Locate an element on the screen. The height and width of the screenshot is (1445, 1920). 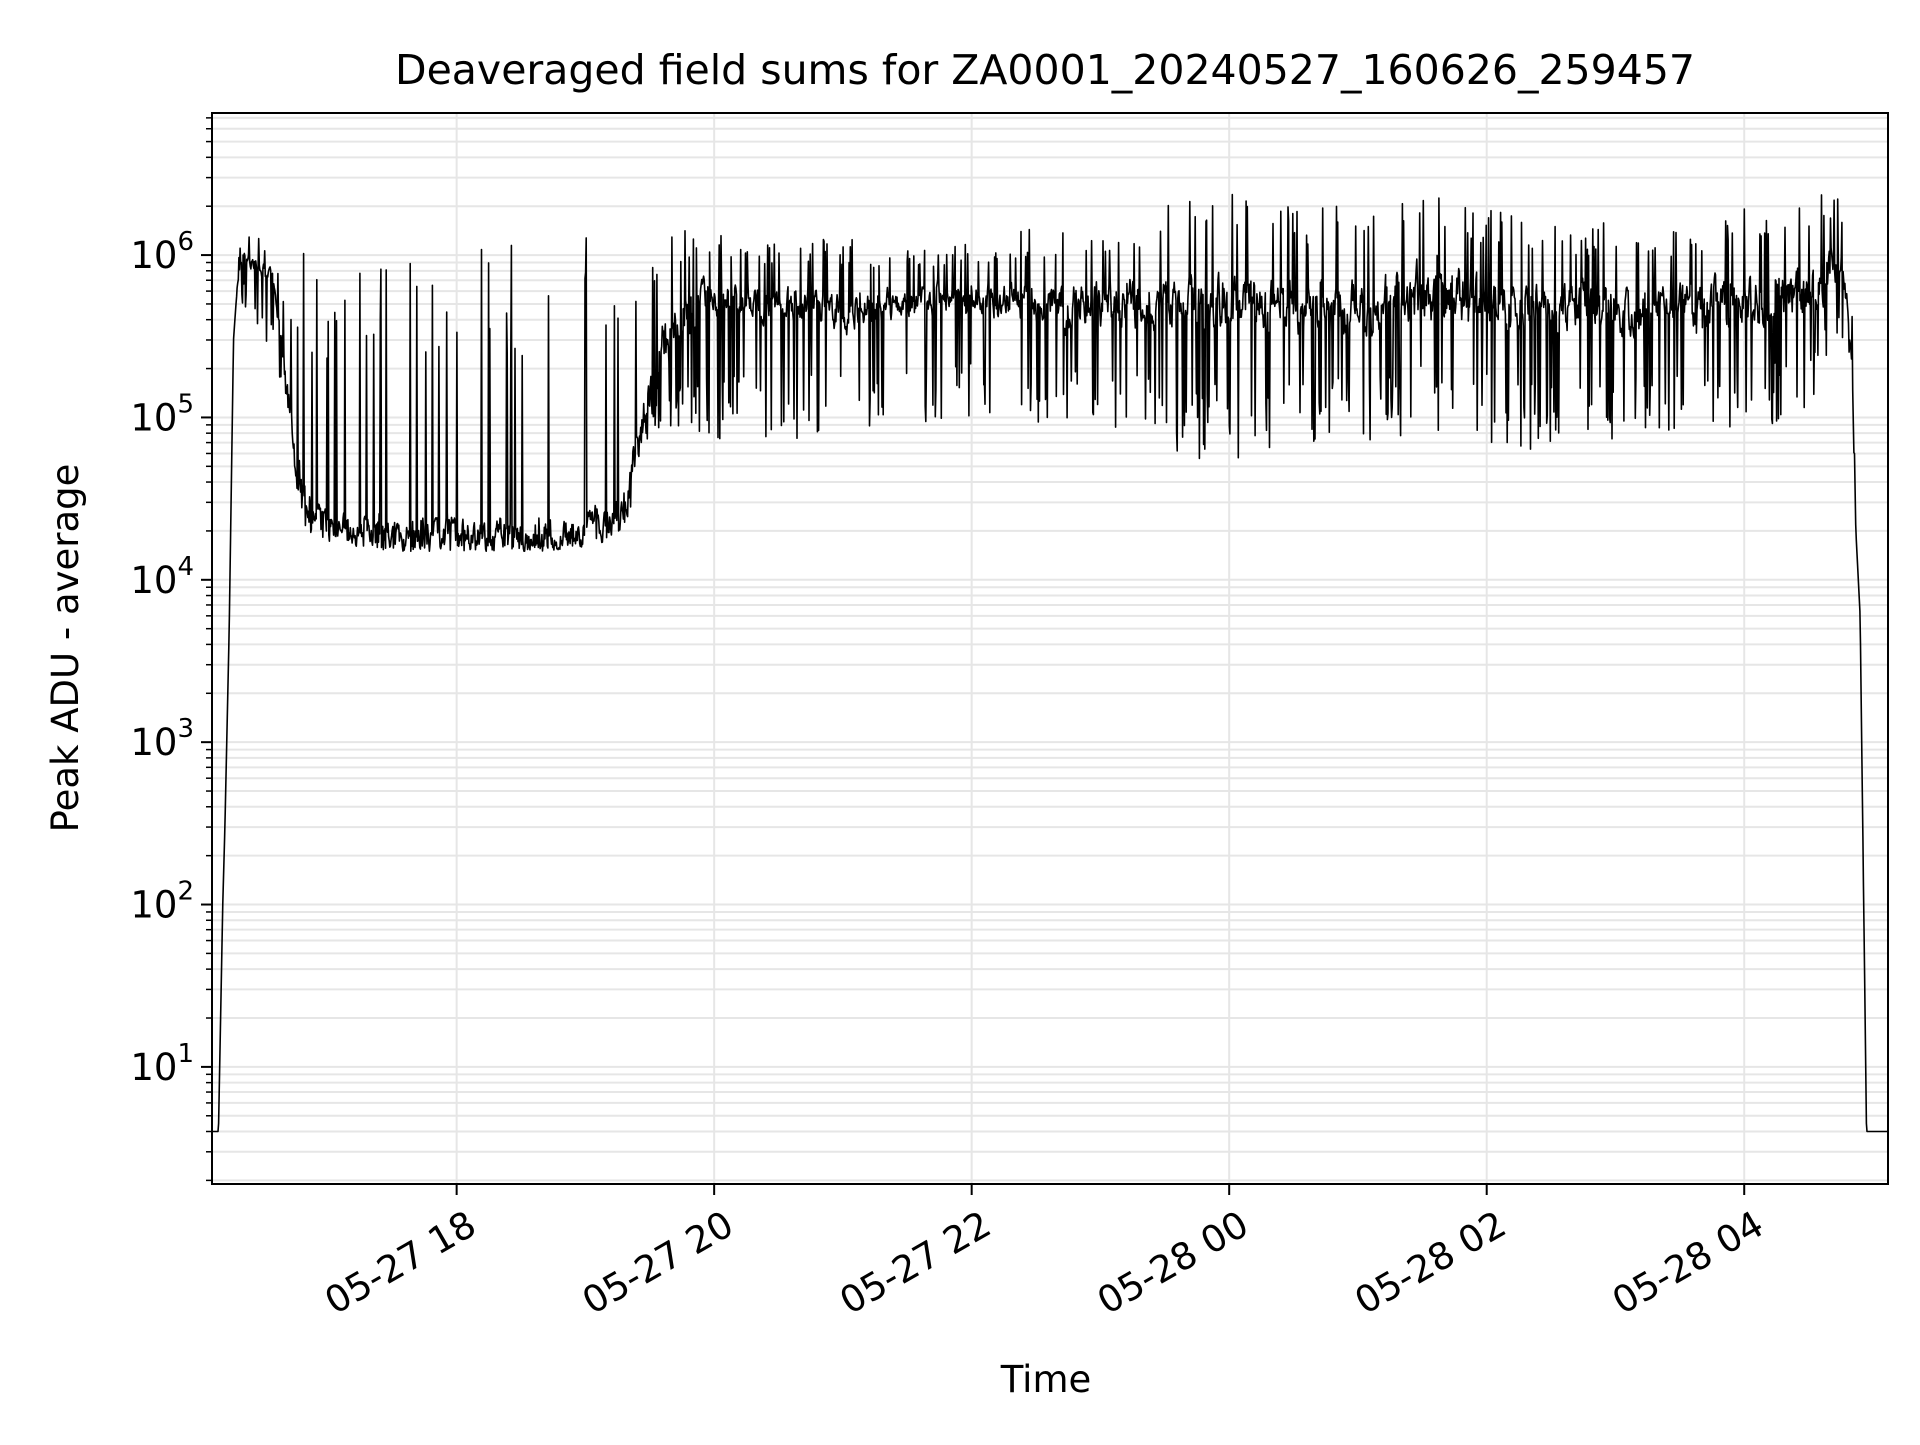
x-axis-label: Time is located at coordinates (1046, 1379).